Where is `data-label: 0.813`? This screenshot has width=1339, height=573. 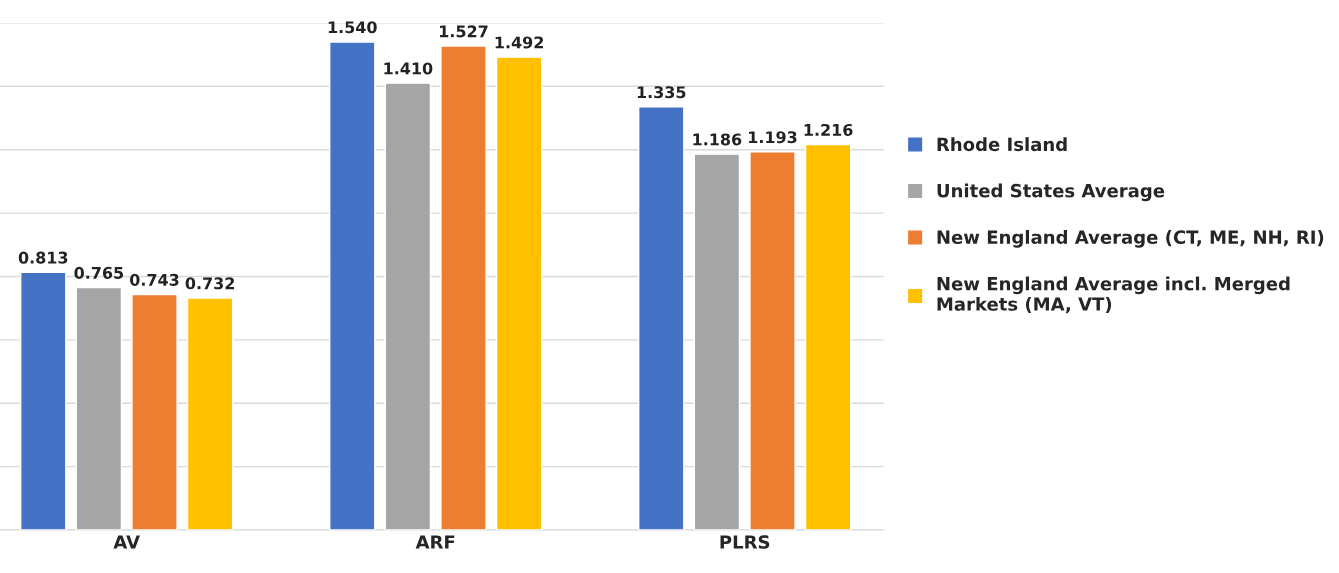
data-label: 0.813 is located at coordinates (43, 257).